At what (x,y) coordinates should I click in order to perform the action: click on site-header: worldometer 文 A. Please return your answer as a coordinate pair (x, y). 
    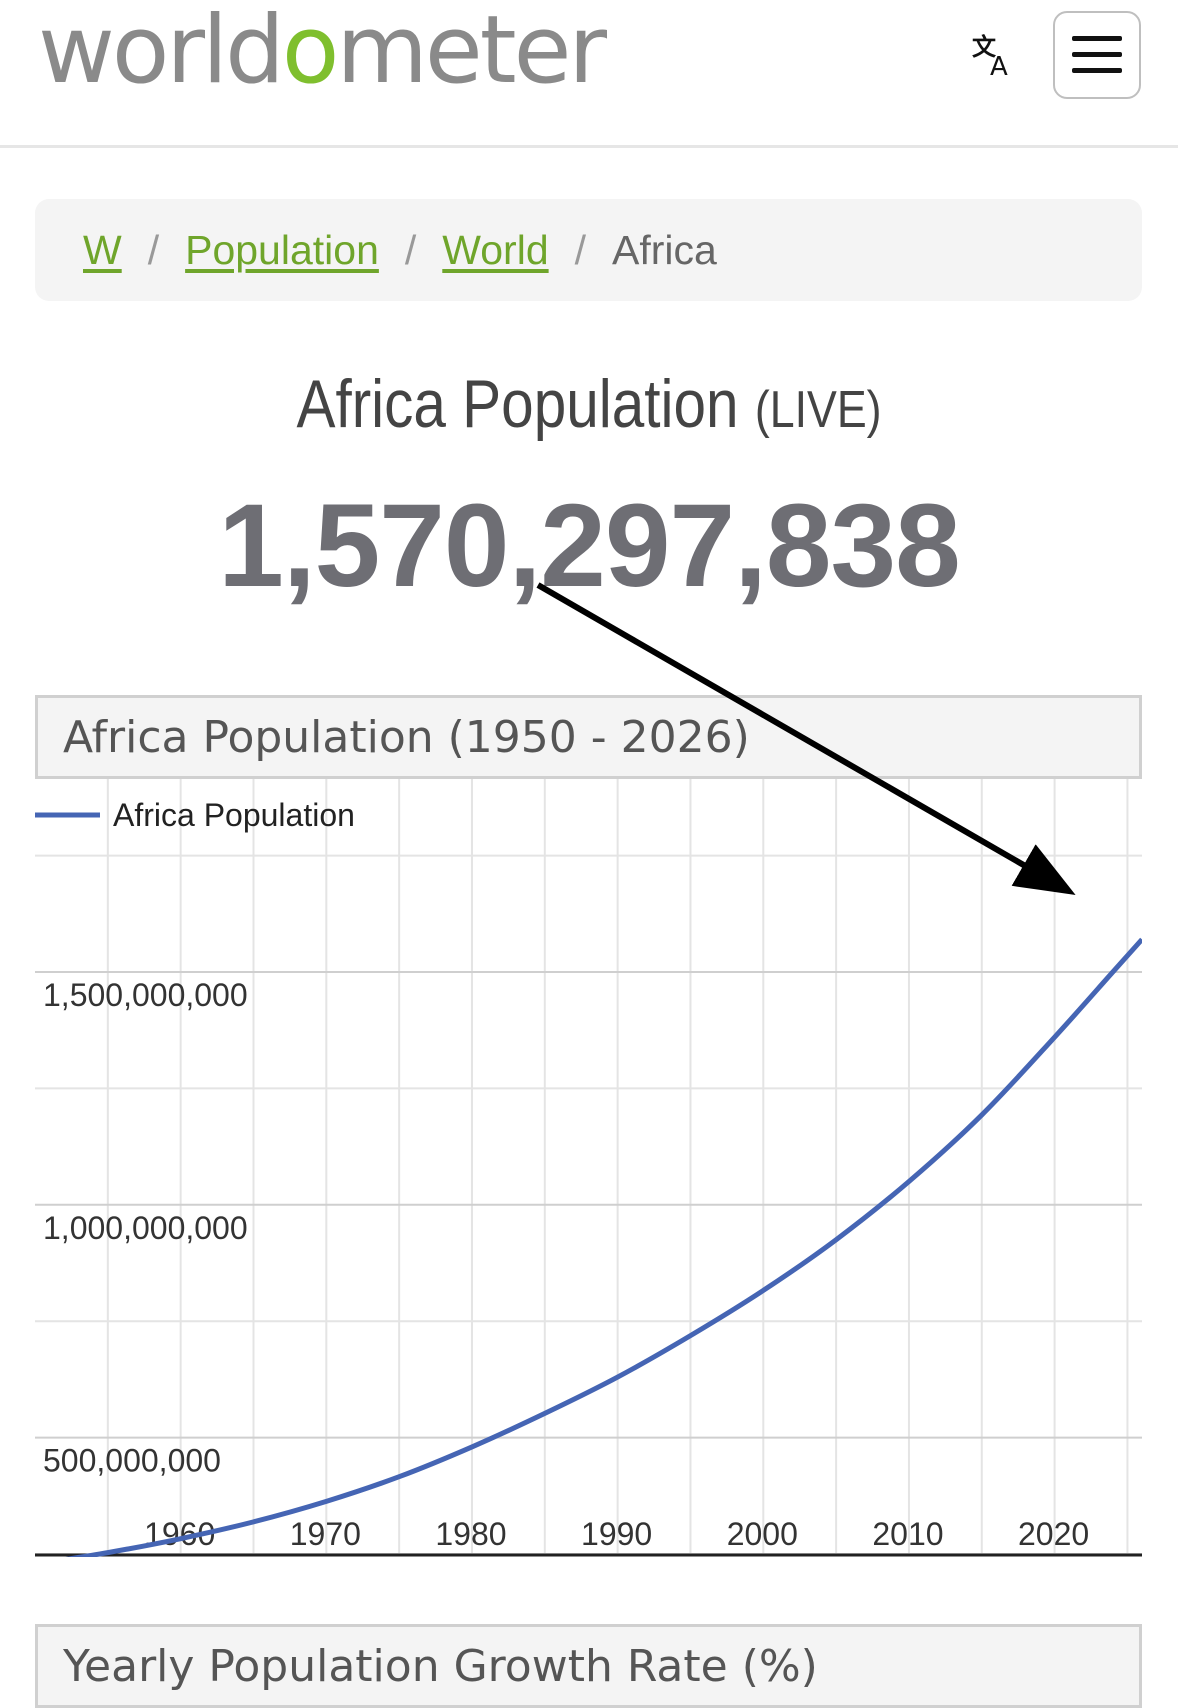
    Looking at the image, I should click on (589, 74).